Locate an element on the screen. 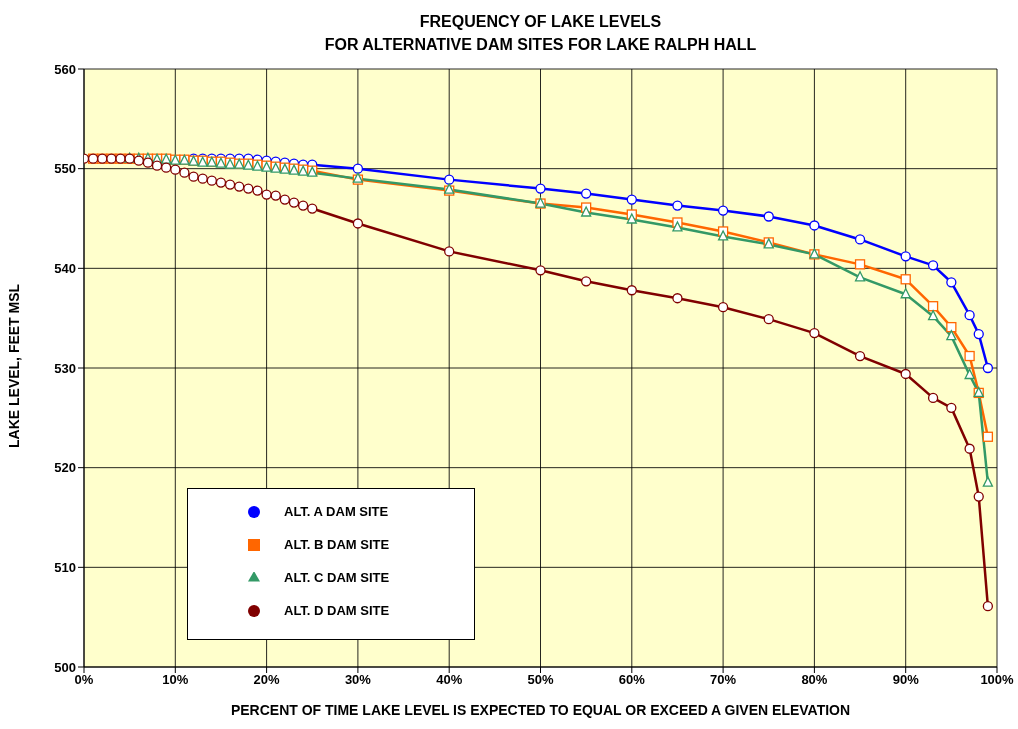 The height and width of the screenshot is (729, 1018). y-axis-title: LAKE LEVEL, FEET MSL is located at coordinates (13, 365).